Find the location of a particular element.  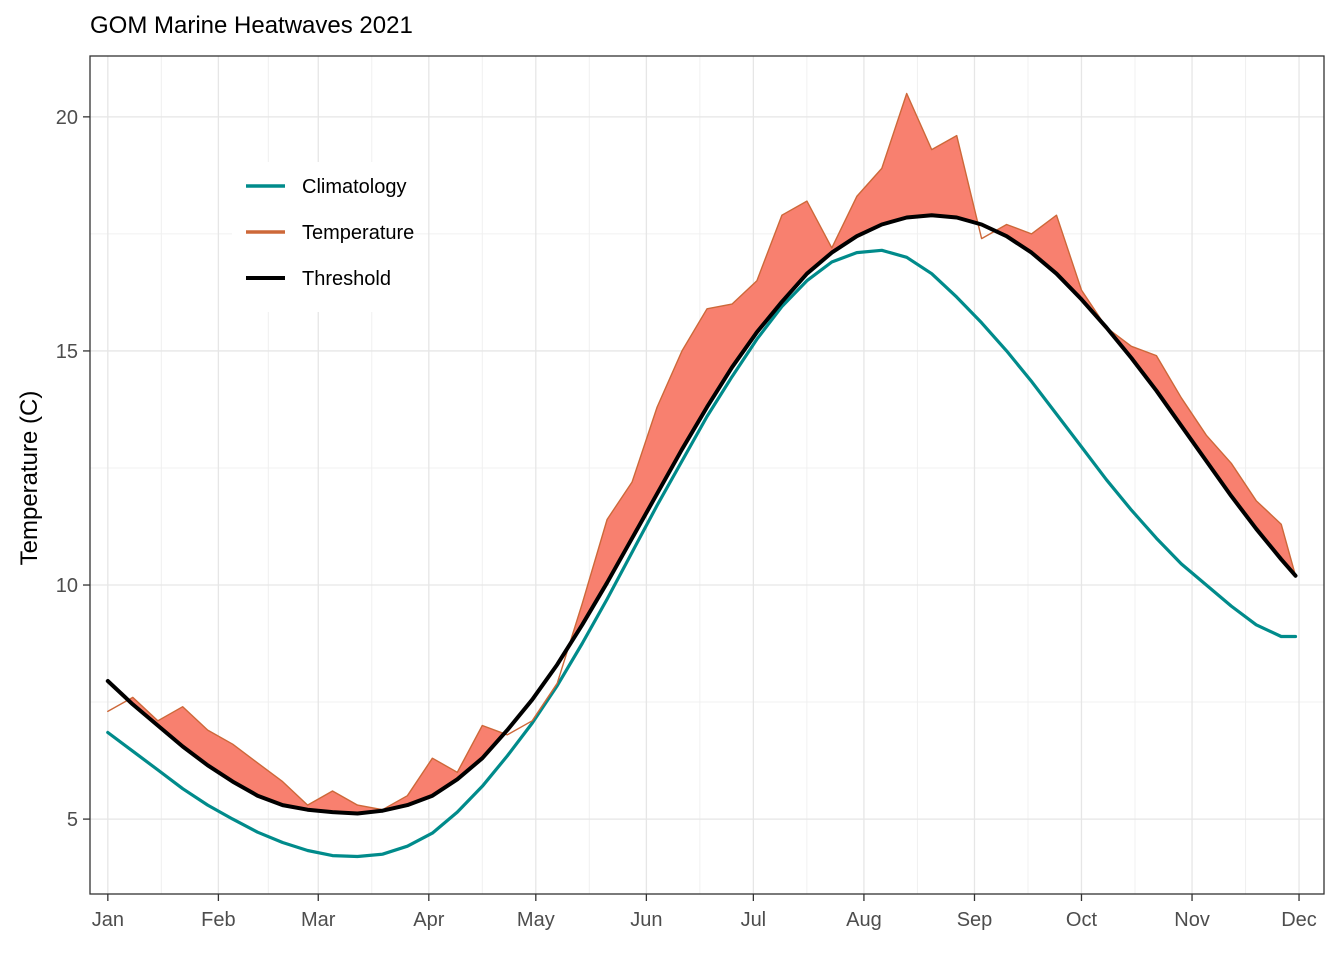

x-tick-label: Apr is located at coordinates (428, 920).